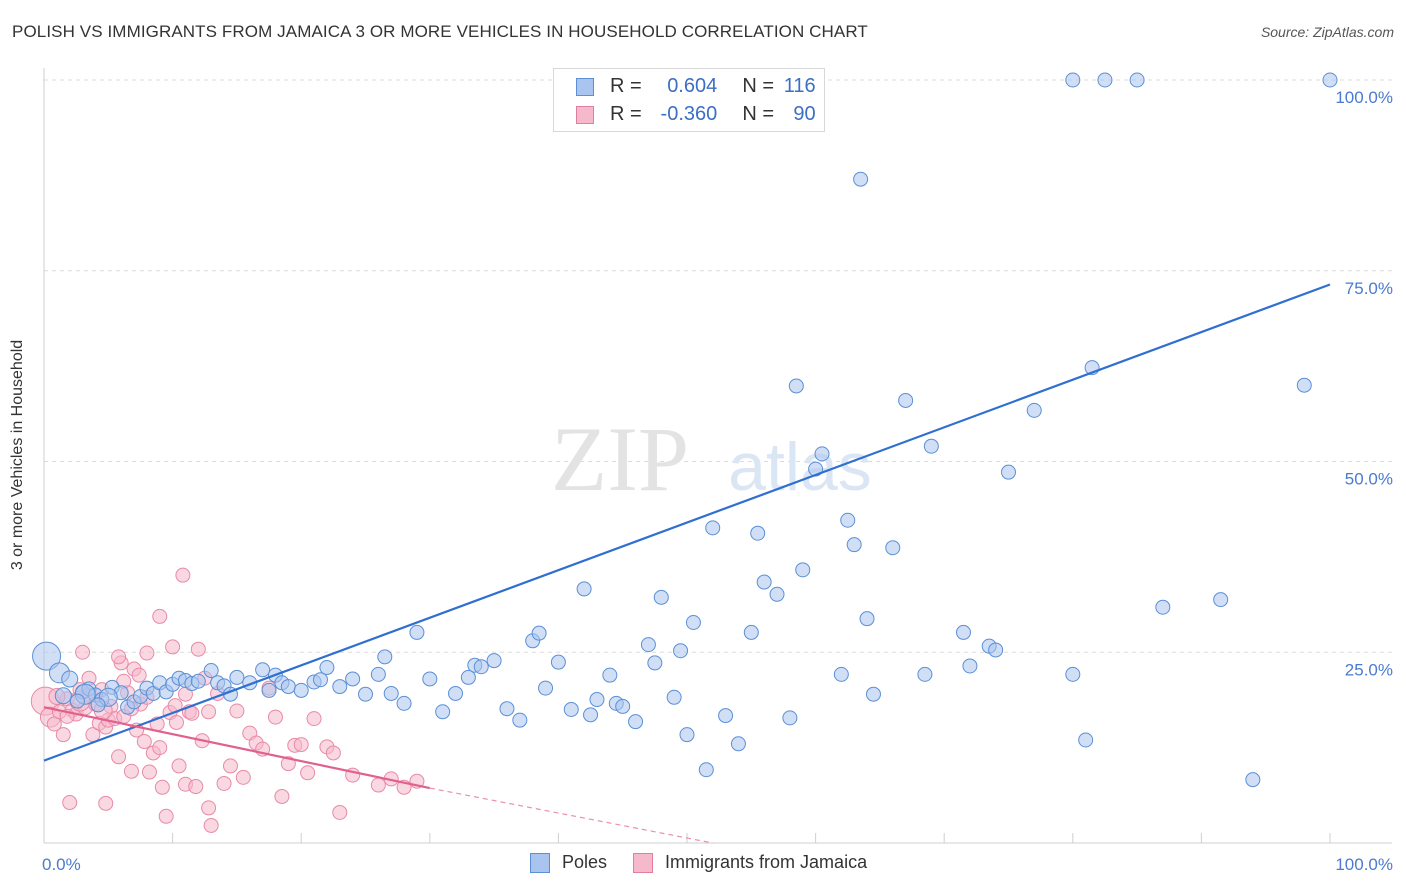 Image resolution: width=1406 pixels, height=892 pixels. Describe the element at coordinates (1369, 669) in the screenshot. I see `y-tick-label: 25.0%` at that location.